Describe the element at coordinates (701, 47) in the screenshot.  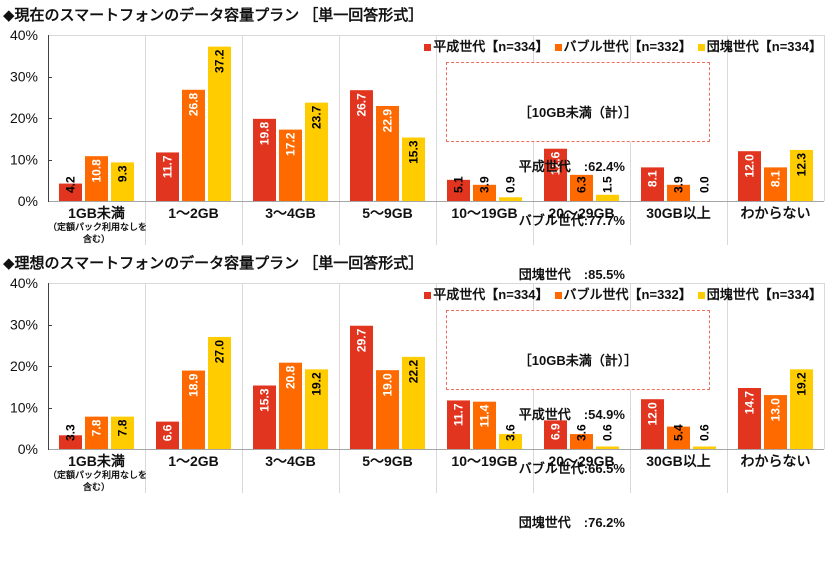
I see `legend-swatch-dankai` at that location.